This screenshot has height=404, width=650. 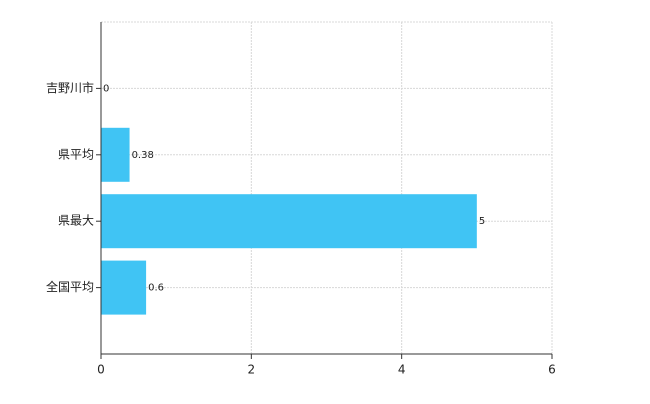 What do you see at coordinates (143, 155) in the screenshot?
I see `value-label: 0.38` at bounding box center [143, 155].